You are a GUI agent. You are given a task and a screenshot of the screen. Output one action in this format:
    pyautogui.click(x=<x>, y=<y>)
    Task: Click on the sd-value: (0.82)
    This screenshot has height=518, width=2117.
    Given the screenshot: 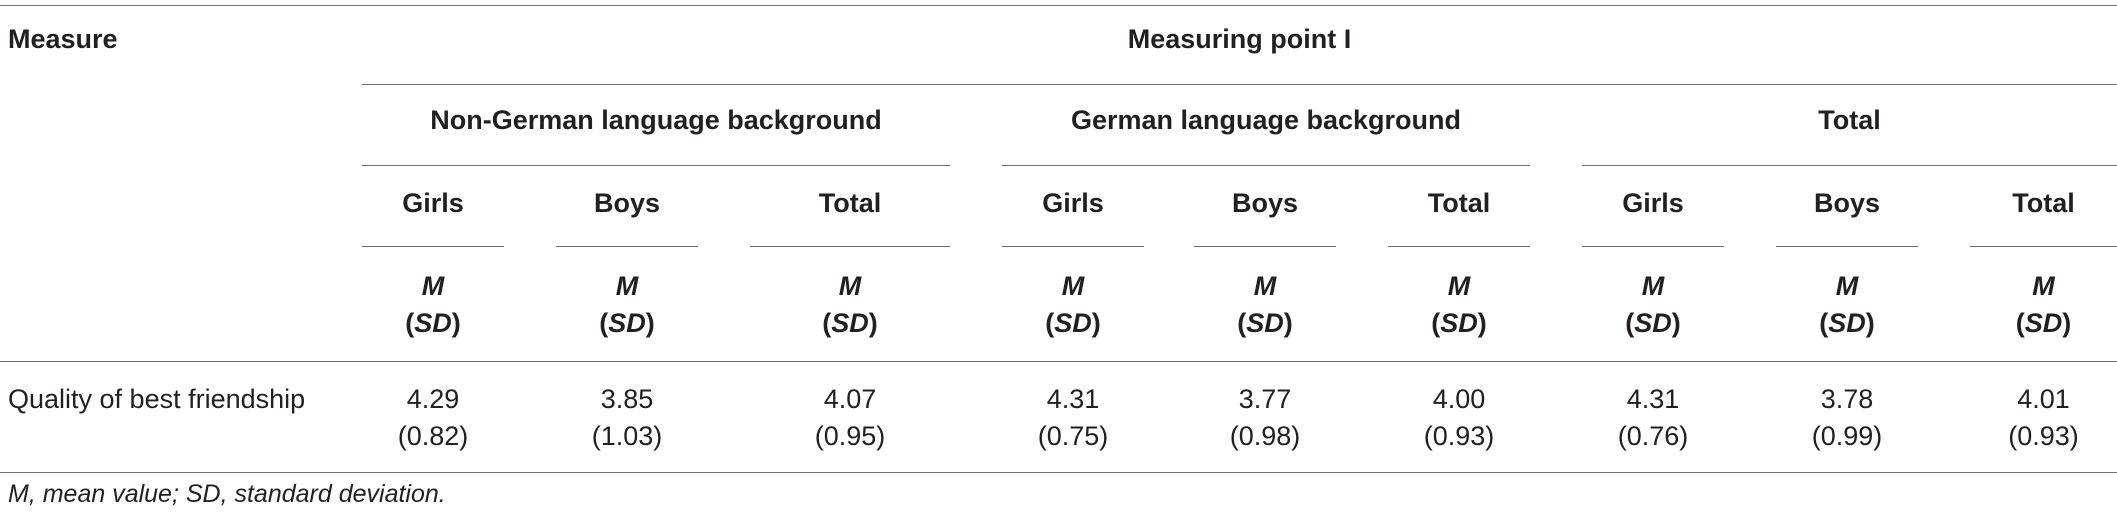 What is the action you would take?
    pyautogui.click(x=433, y=436)
    